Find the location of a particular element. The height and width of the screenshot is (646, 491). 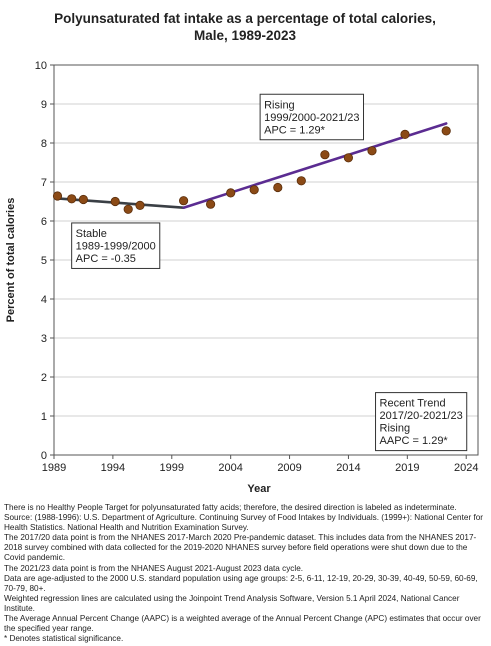

x-tick-label: 2024 is located at coordinates (466, 468).